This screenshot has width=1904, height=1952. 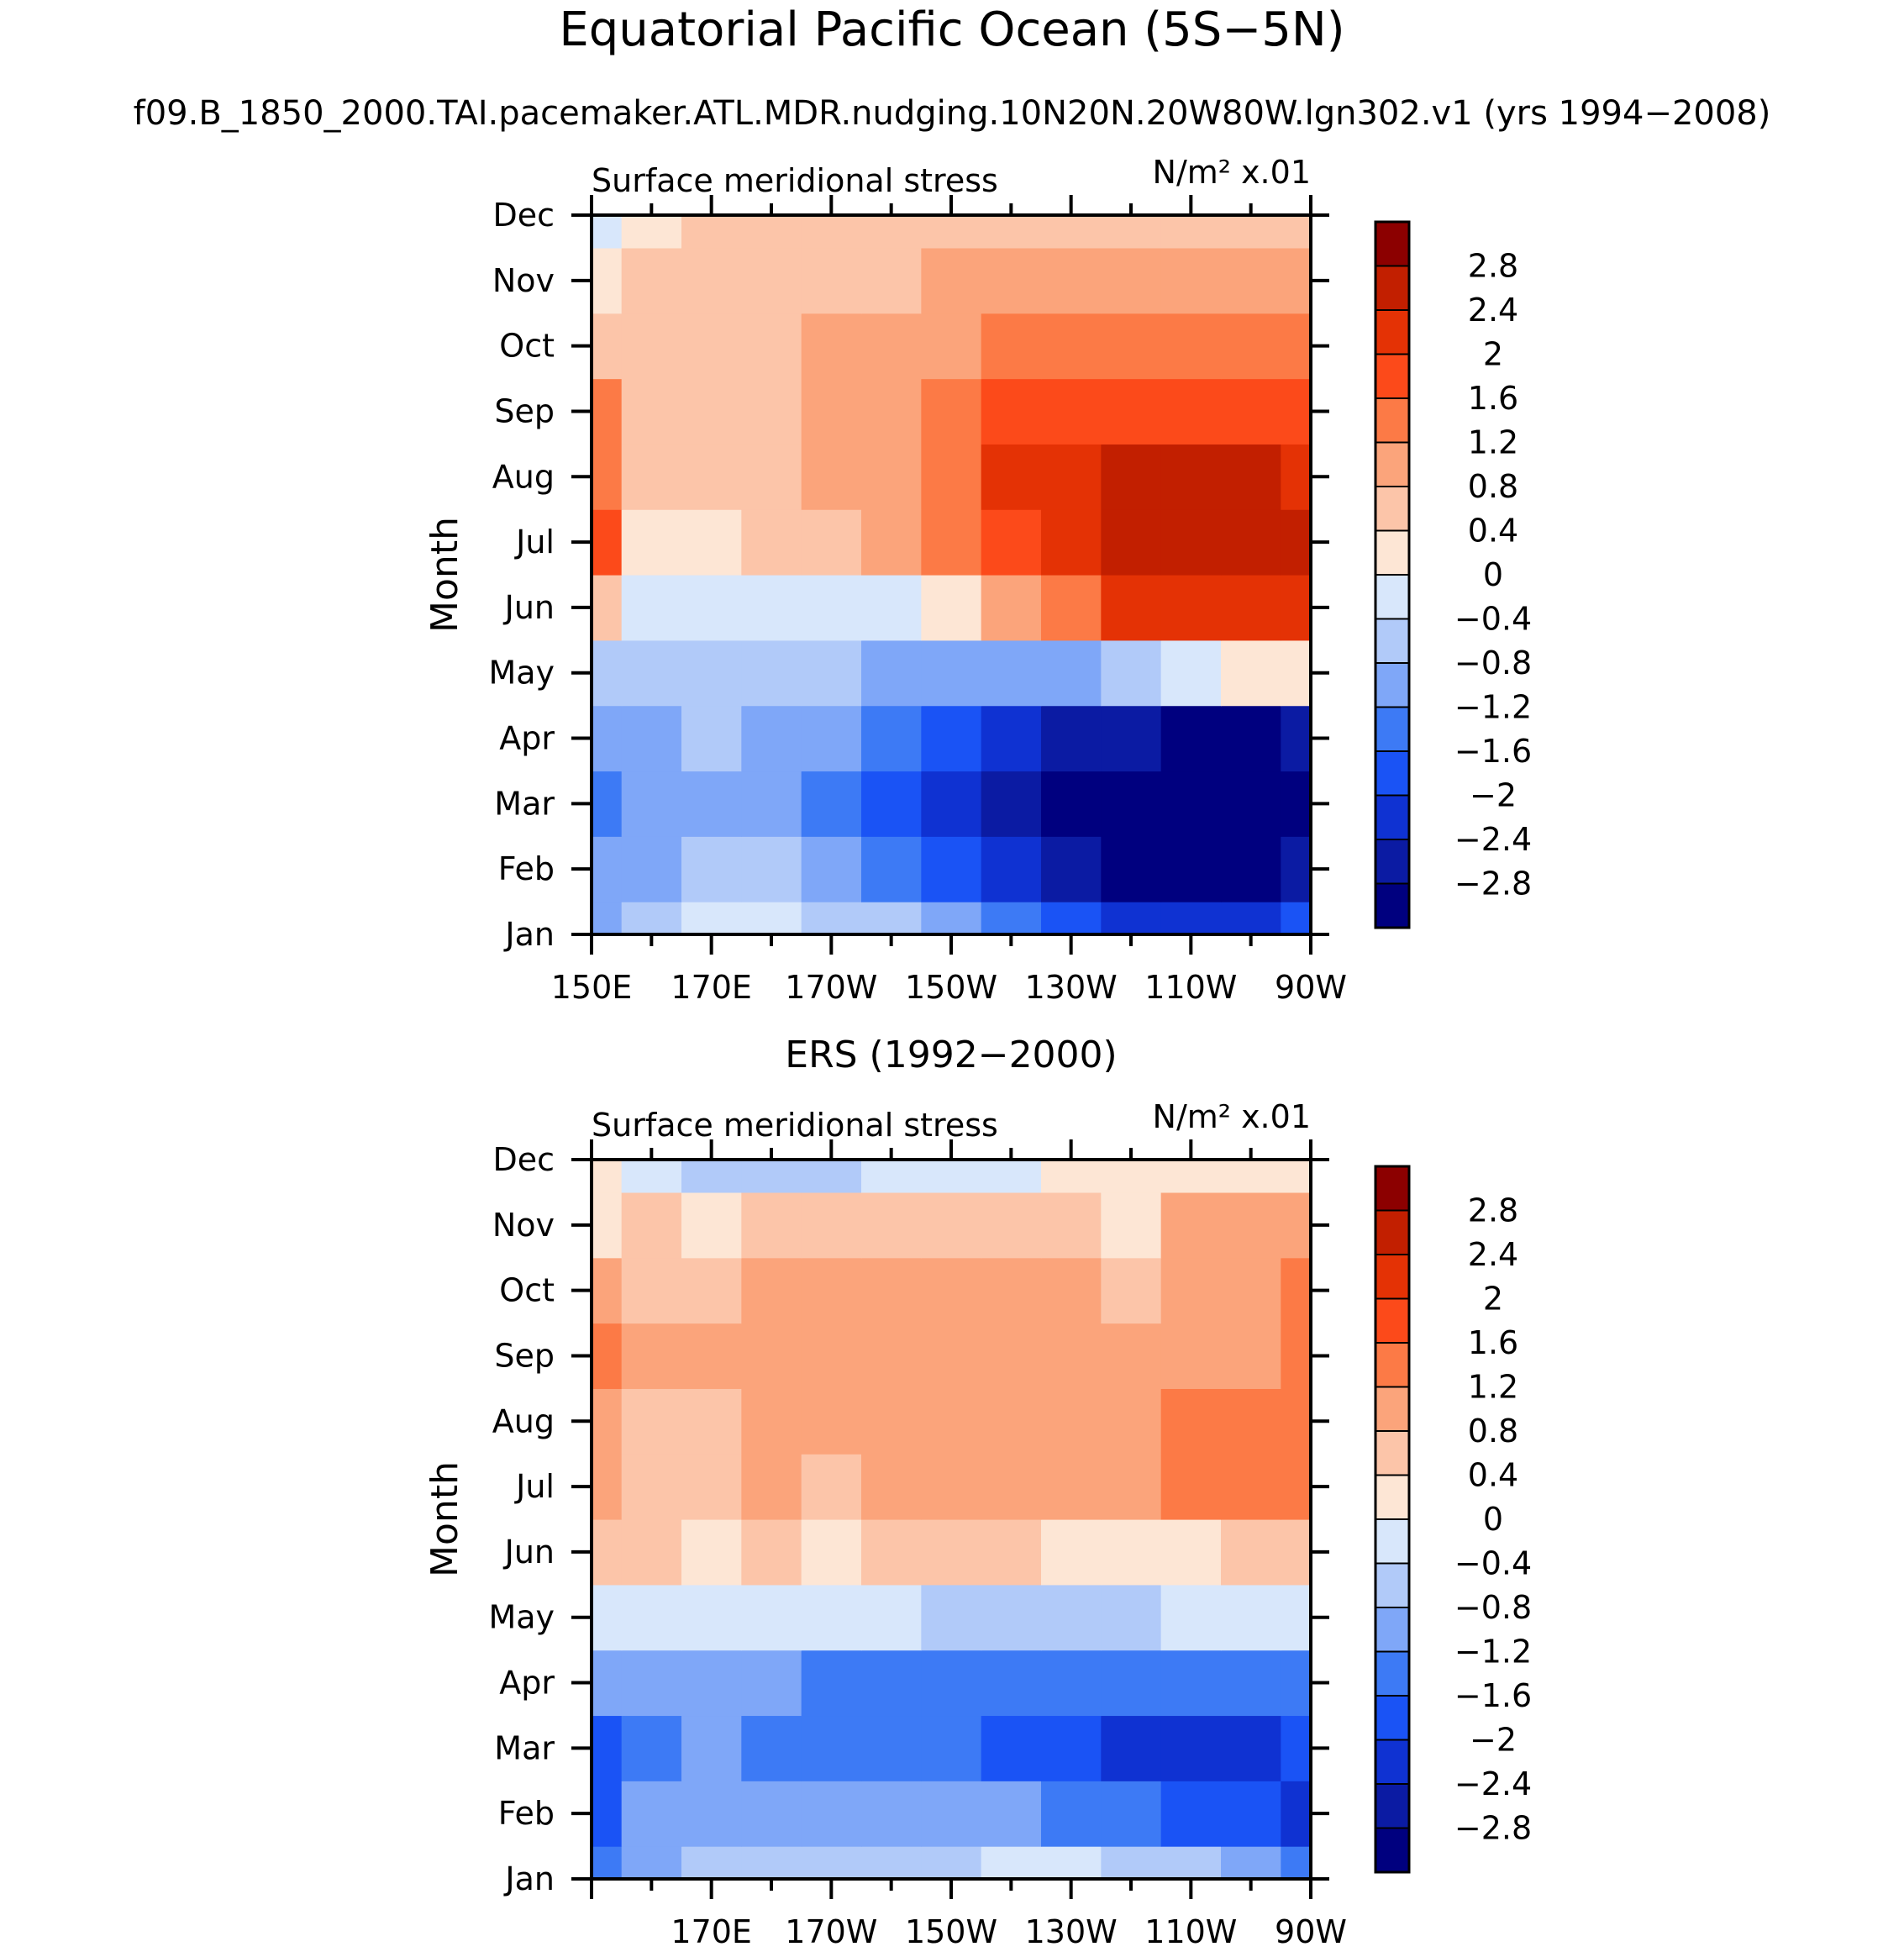 I want to click on x-tick-label: 170E, so click(x=711, y=987).